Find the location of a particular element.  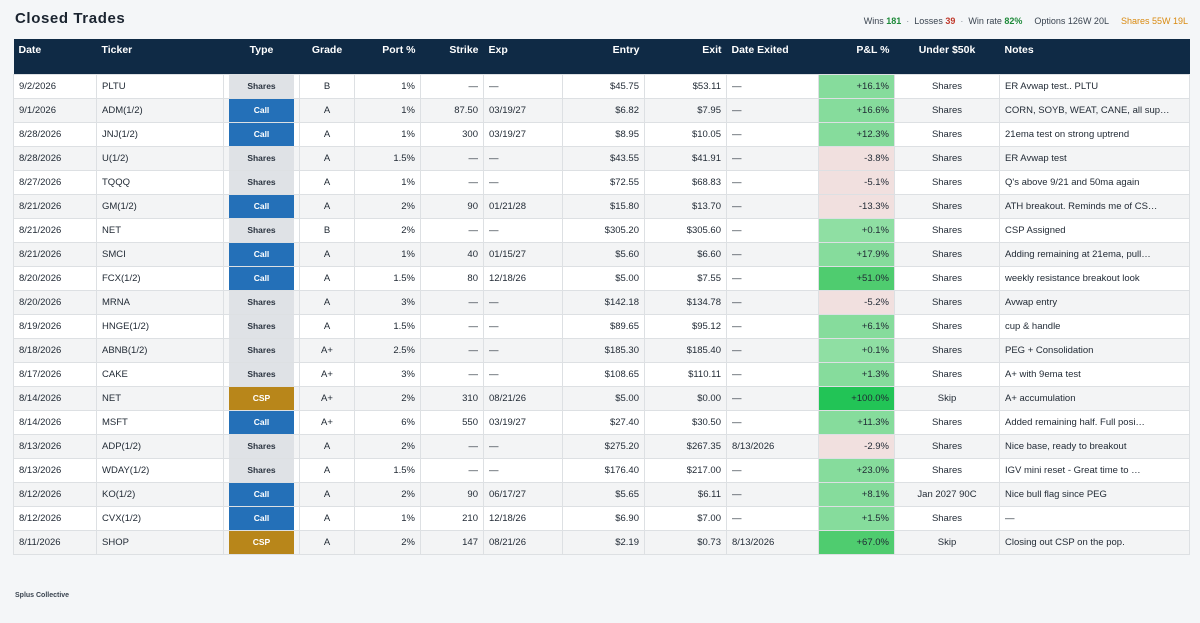

cell-pnl-pct: -2.9% is located at coordinates (856, 446).